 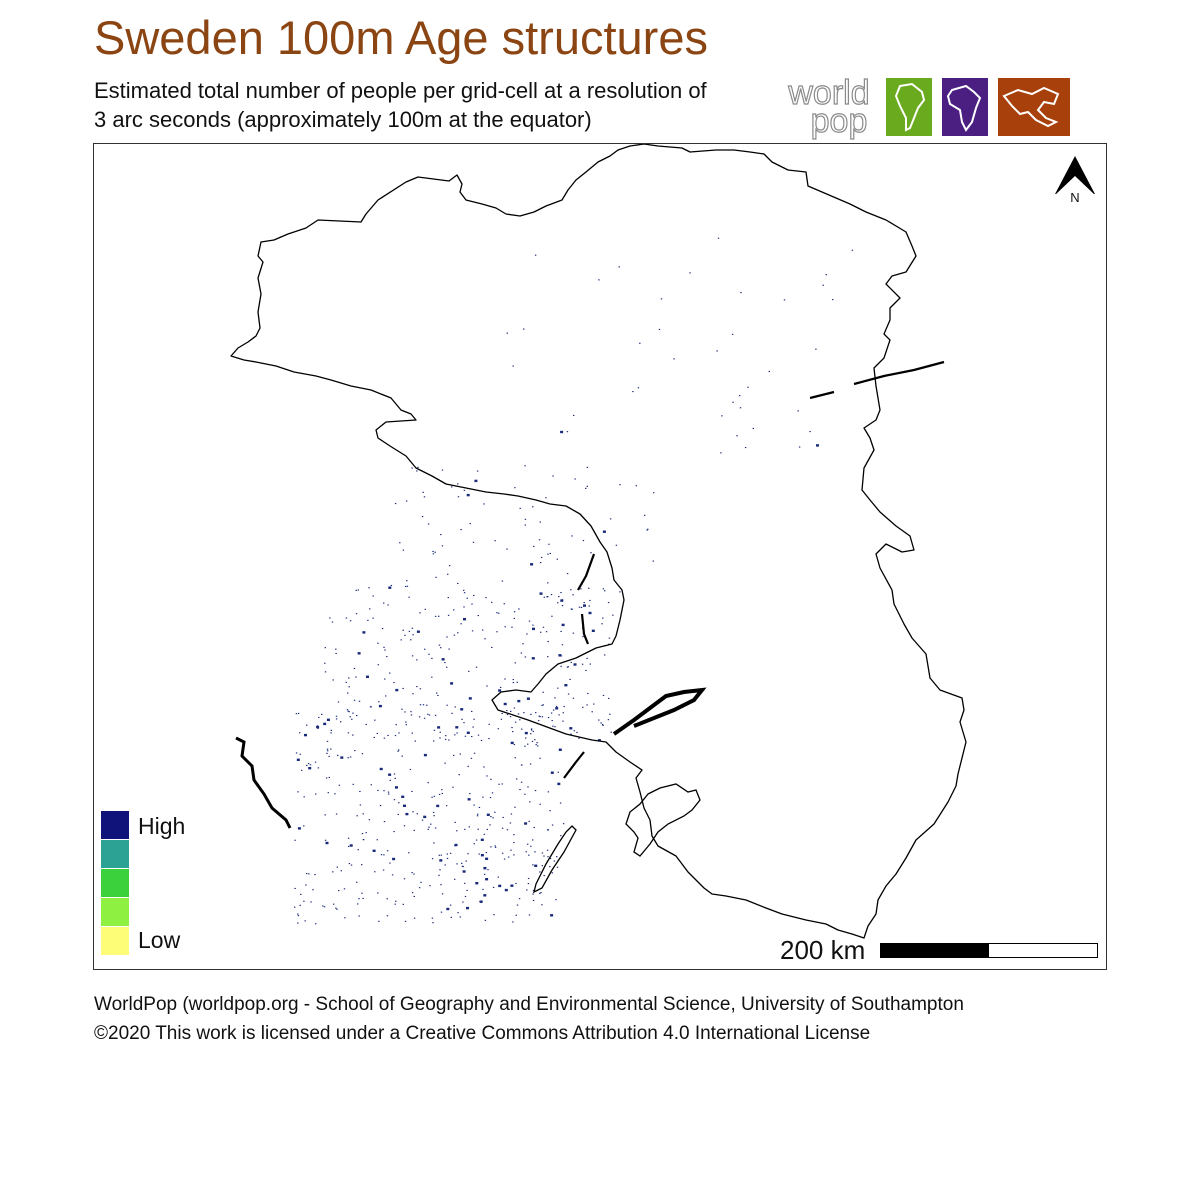 I want to click on gotland-outline, so click(x=663, y=820).